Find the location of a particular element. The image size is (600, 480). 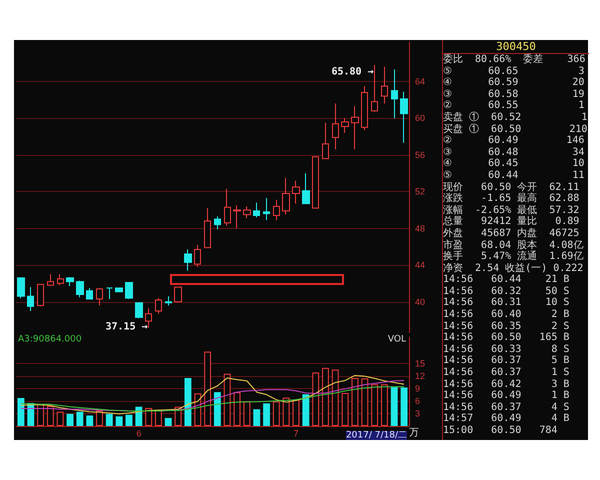

text: ④ 60.45 10 is located at coordinates (514, 164).